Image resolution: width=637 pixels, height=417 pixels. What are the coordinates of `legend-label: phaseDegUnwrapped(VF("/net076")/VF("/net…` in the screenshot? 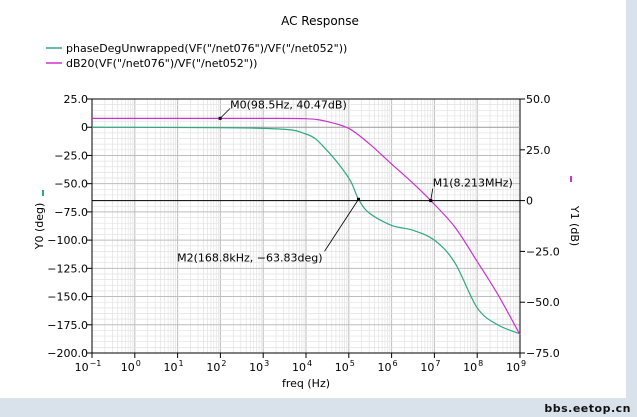 It's located at (206, 48).